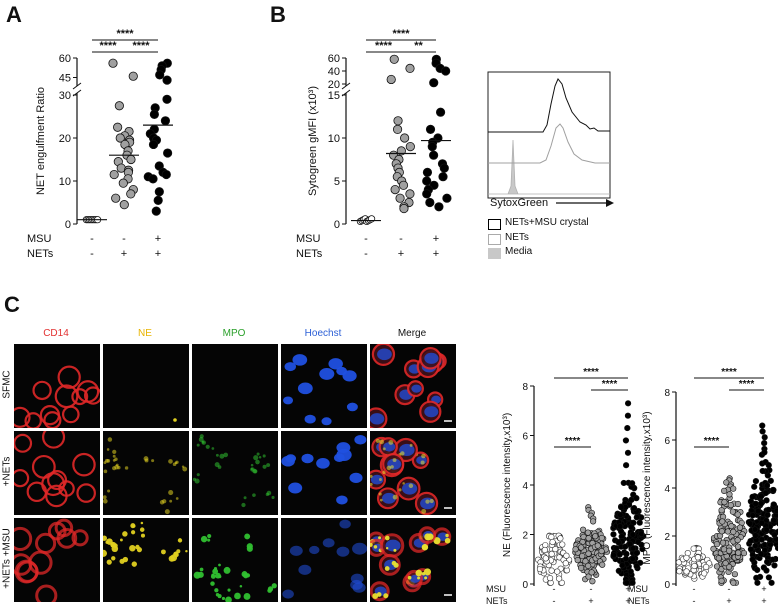 This screenshot has height=610, width=778. I want to click on y-tick-label: 4, so click(525, 486).